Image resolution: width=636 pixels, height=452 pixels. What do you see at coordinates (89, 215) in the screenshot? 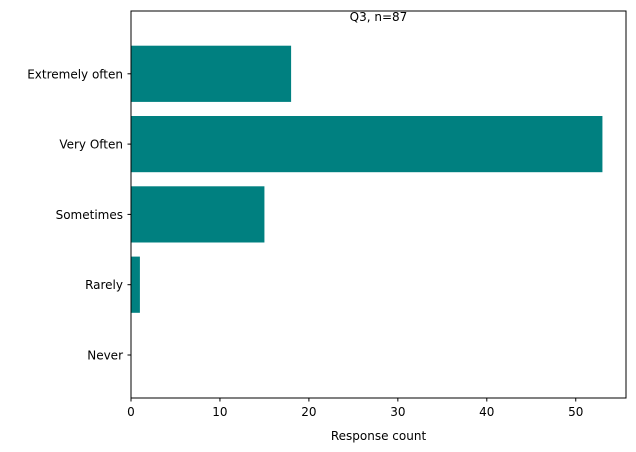
I see `y-tick-label: Sometimes` at bounding box center [89, 215].